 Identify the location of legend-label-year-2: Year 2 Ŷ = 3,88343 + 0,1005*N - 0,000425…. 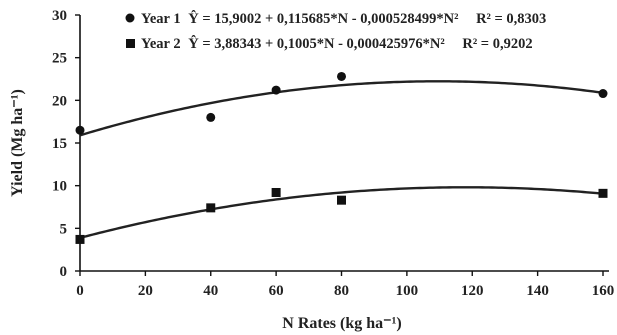
(337, 43).